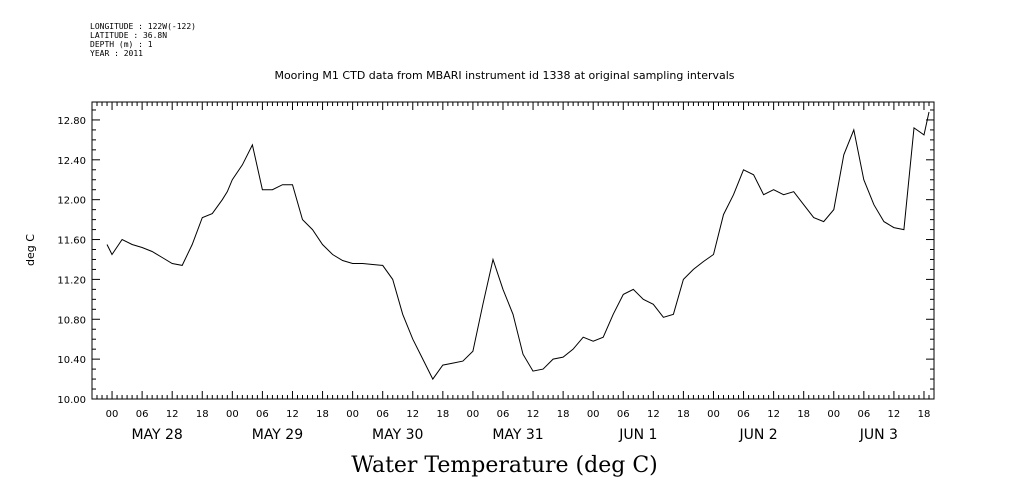 This screenshot has width=1009, height=504. Describe the element at coordinates (71, 161) in the screenshot. I see `y-tick-label: 12.40` at that location.